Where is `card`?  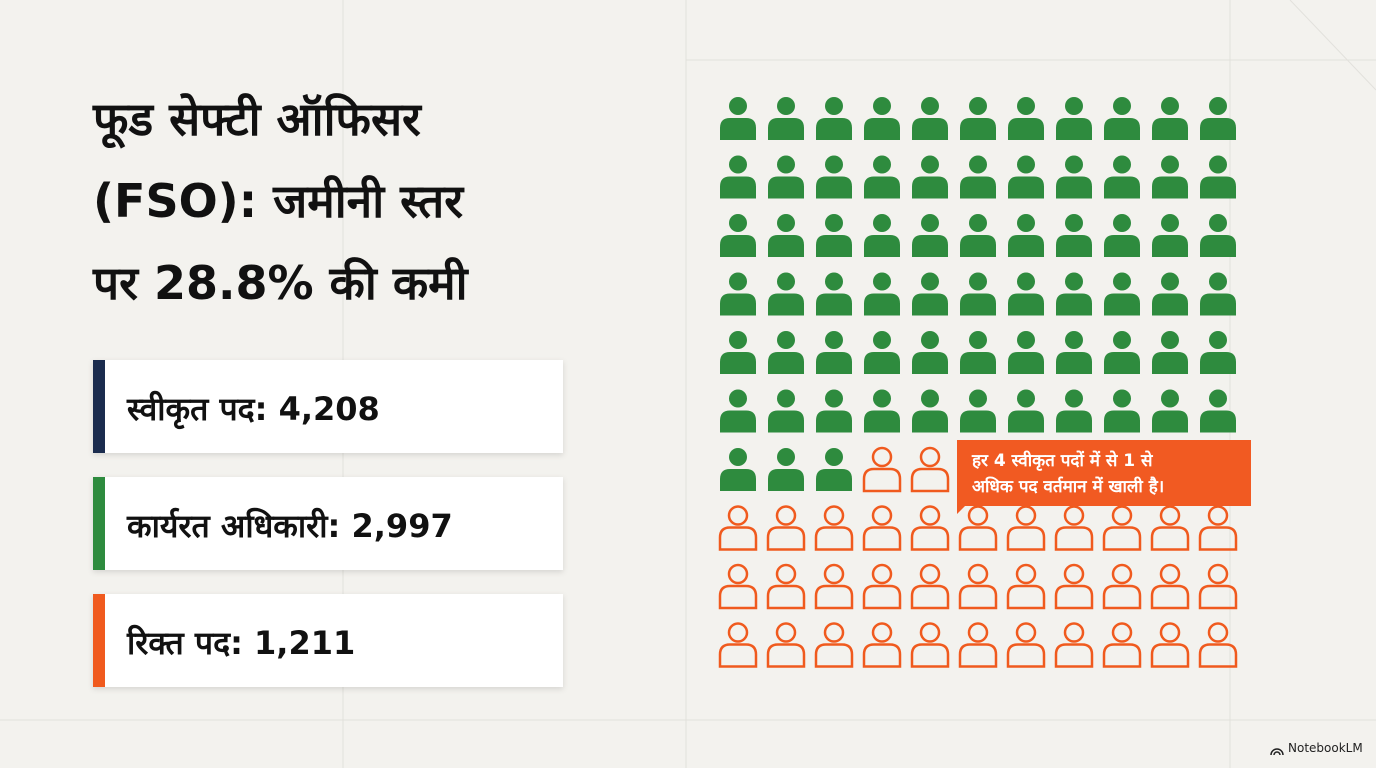 card is located at coordinates (328, 523).